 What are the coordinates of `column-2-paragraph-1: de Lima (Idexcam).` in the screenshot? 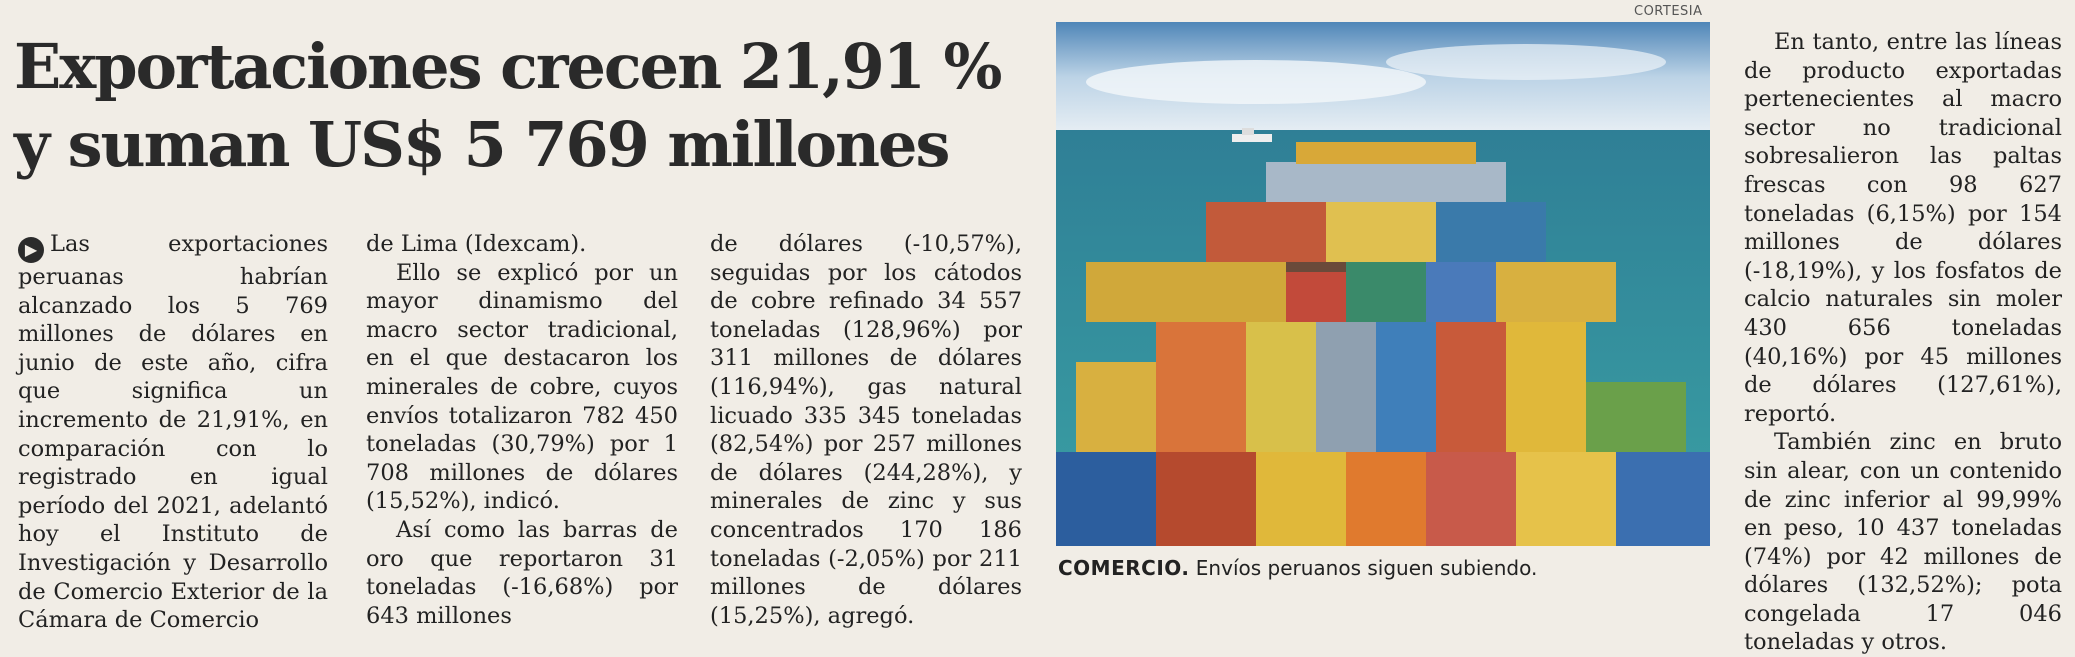 It's located at (476, 244).